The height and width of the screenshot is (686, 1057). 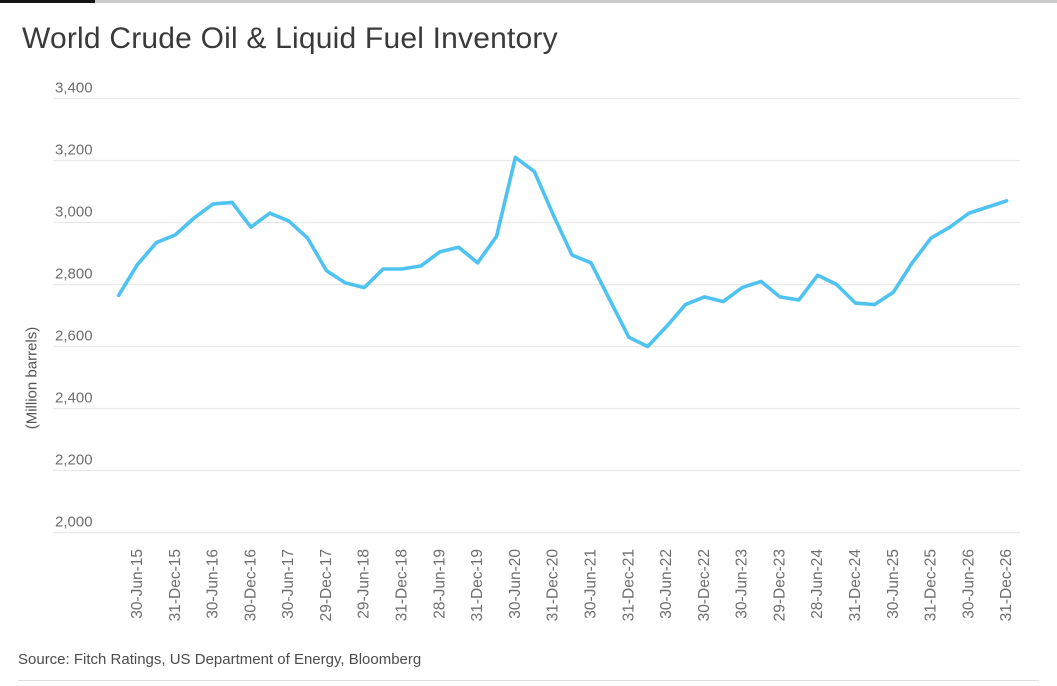 What do you see at coordinates (74, 398) in the screenshot?
I see `y-axis-tick-label: 2,400` at bounding box center [74, 398].